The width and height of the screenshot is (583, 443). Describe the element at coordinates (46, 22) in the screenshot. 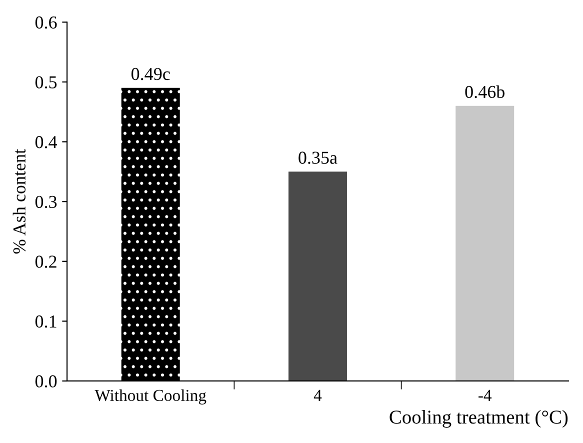

I see `y-tick-label: 0.6` at that location.